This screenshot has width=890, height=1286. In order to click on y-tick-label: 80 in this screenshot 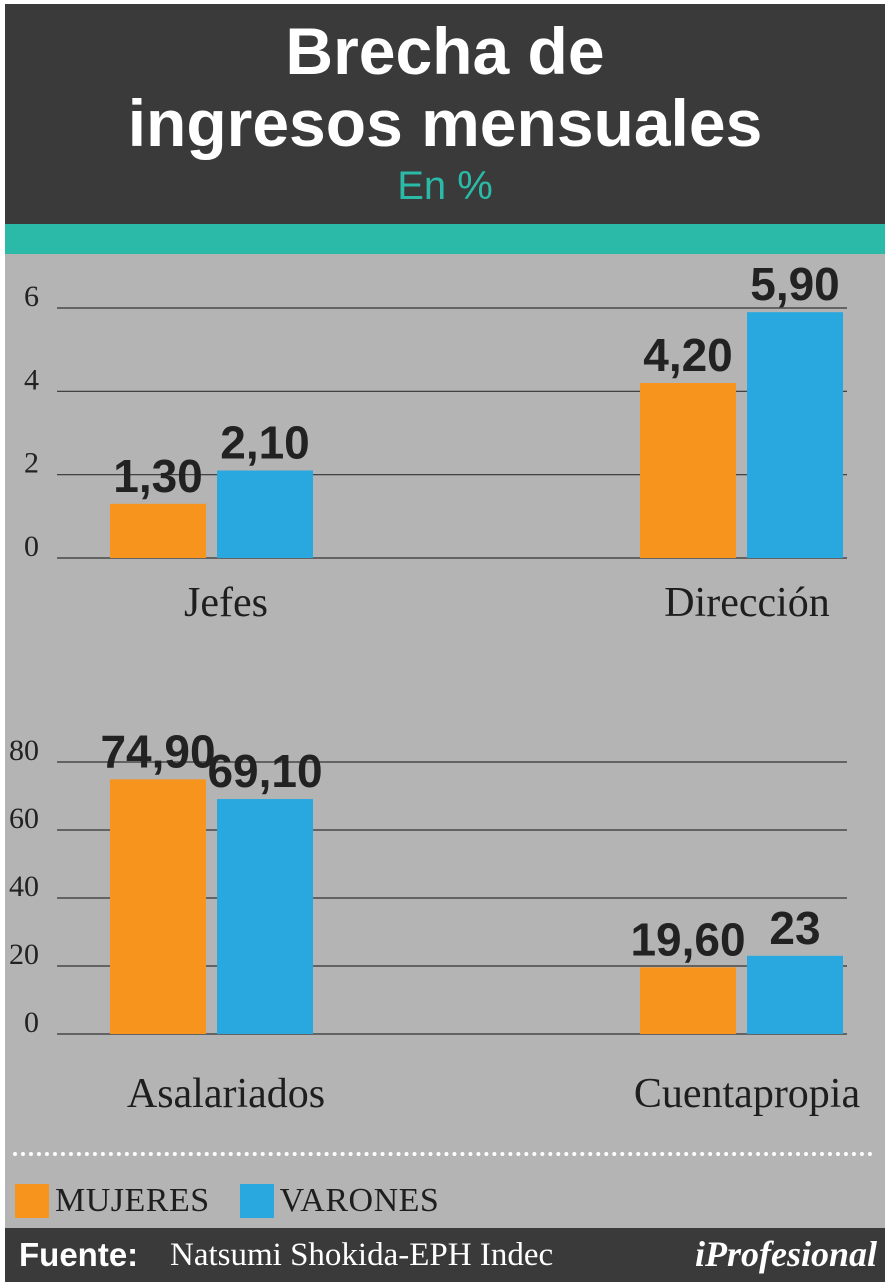, I will do `click(24, 750)`.